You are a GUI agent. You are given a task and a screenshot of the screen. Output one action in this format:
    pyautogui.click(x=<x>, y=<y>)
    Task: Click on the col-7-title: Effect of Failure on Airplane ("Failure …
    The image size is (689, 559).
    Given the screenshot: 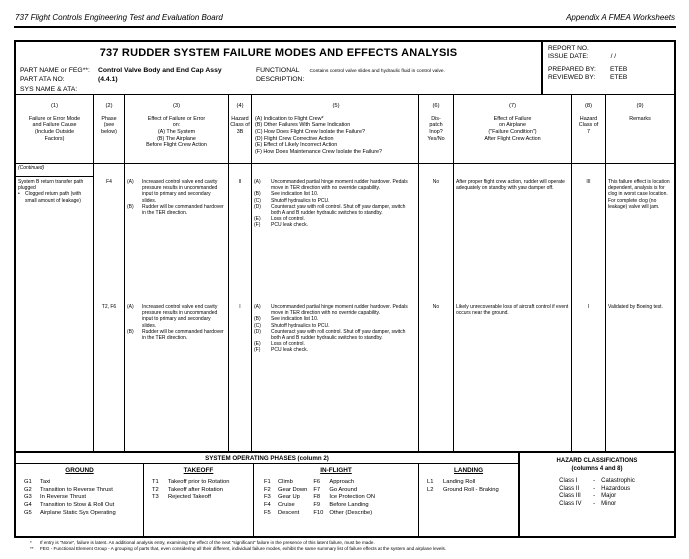 What is the action you would take?
    pyautogui.click(x=512, y=128)
    